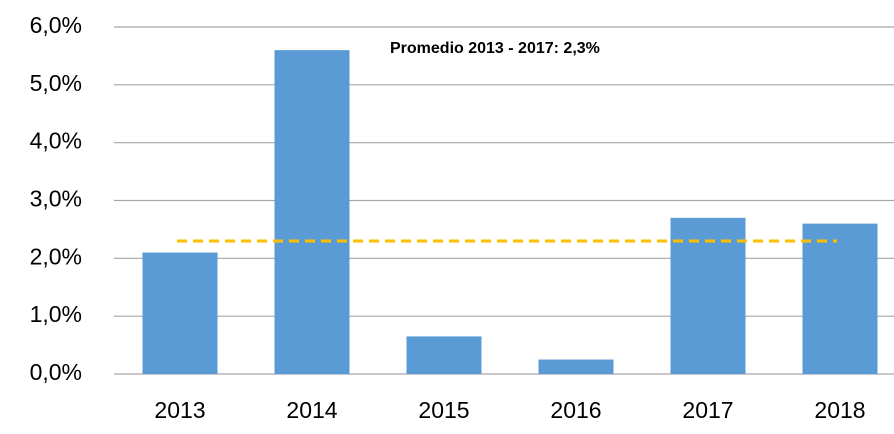 The height and width of the screenshot is (434, 894). Describe the element at coordinates (56, 25) in the screenshot. I see `y-tick-label: 6,0%` at that location.